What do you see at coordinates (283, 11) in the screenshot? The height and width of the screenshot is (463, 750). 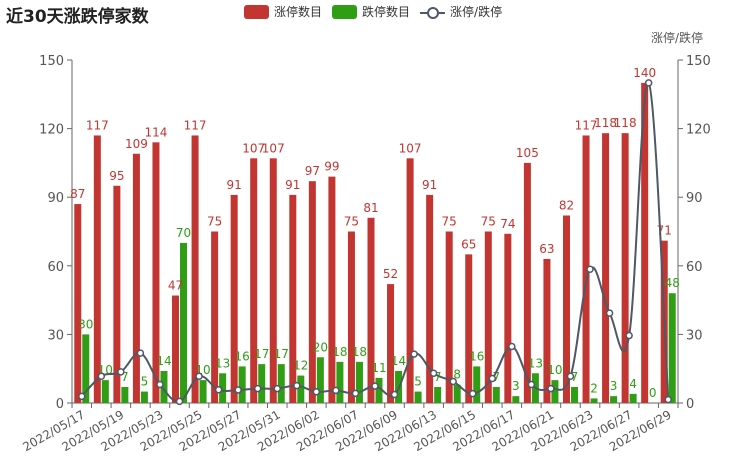 I see `legend-item-limit-up: 涨停数目` at bounding box center [283, 11].